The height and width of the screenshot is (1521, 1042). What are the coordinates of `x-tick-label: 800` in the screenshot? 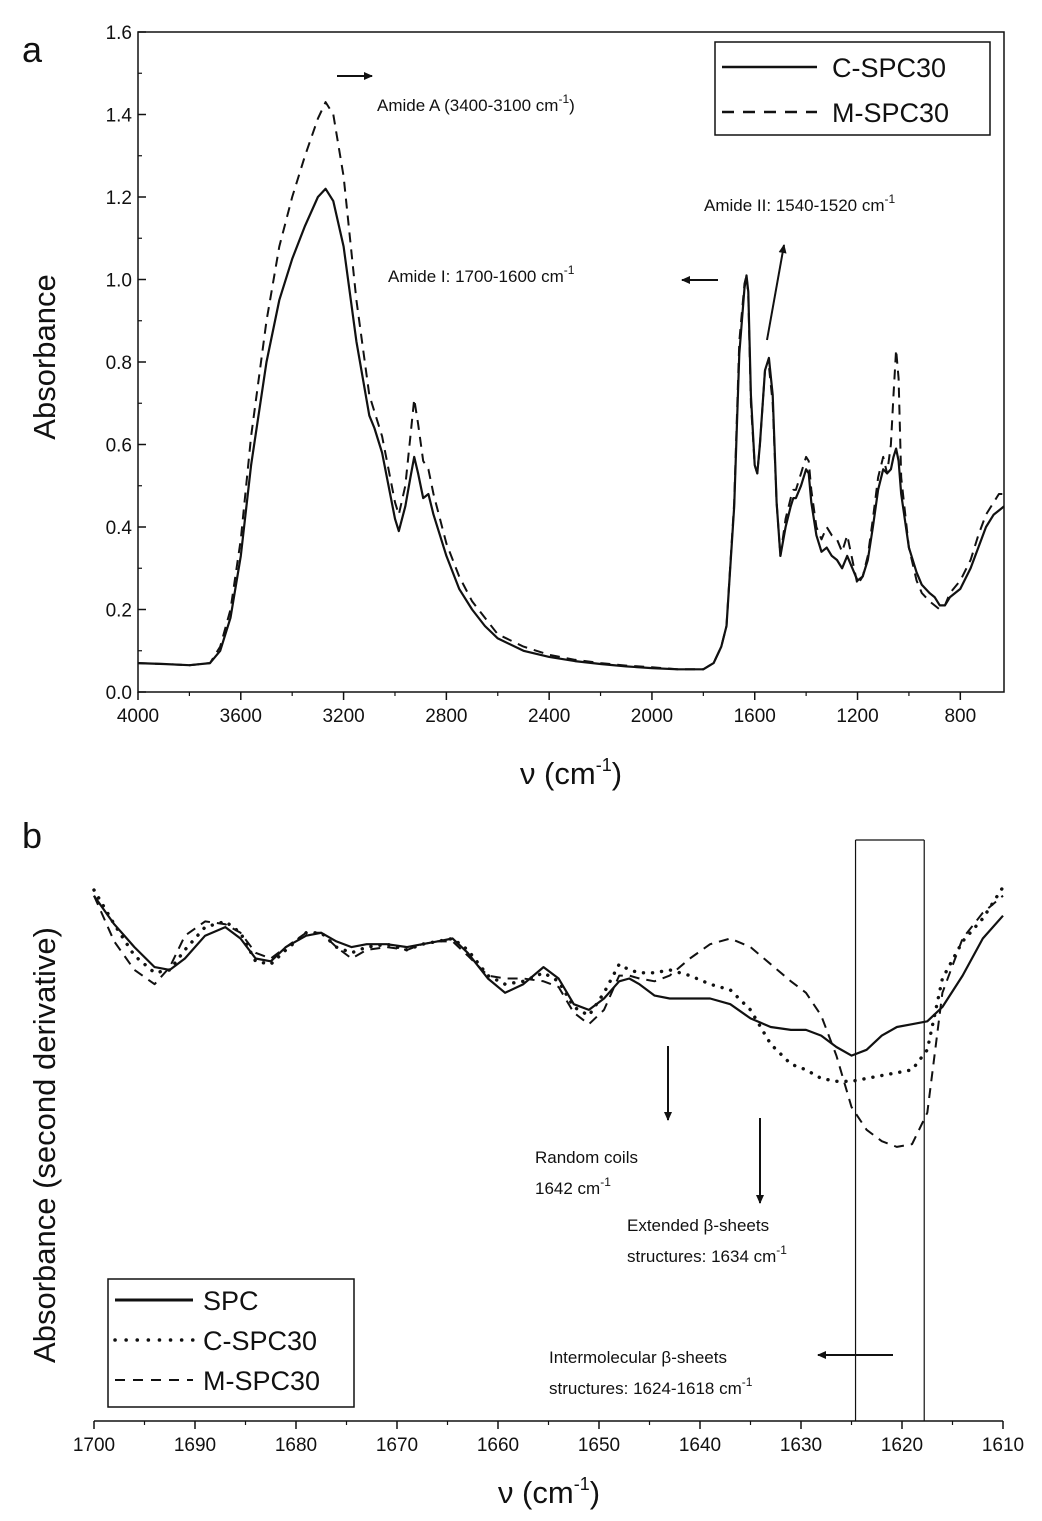 It's located at (960, 716).